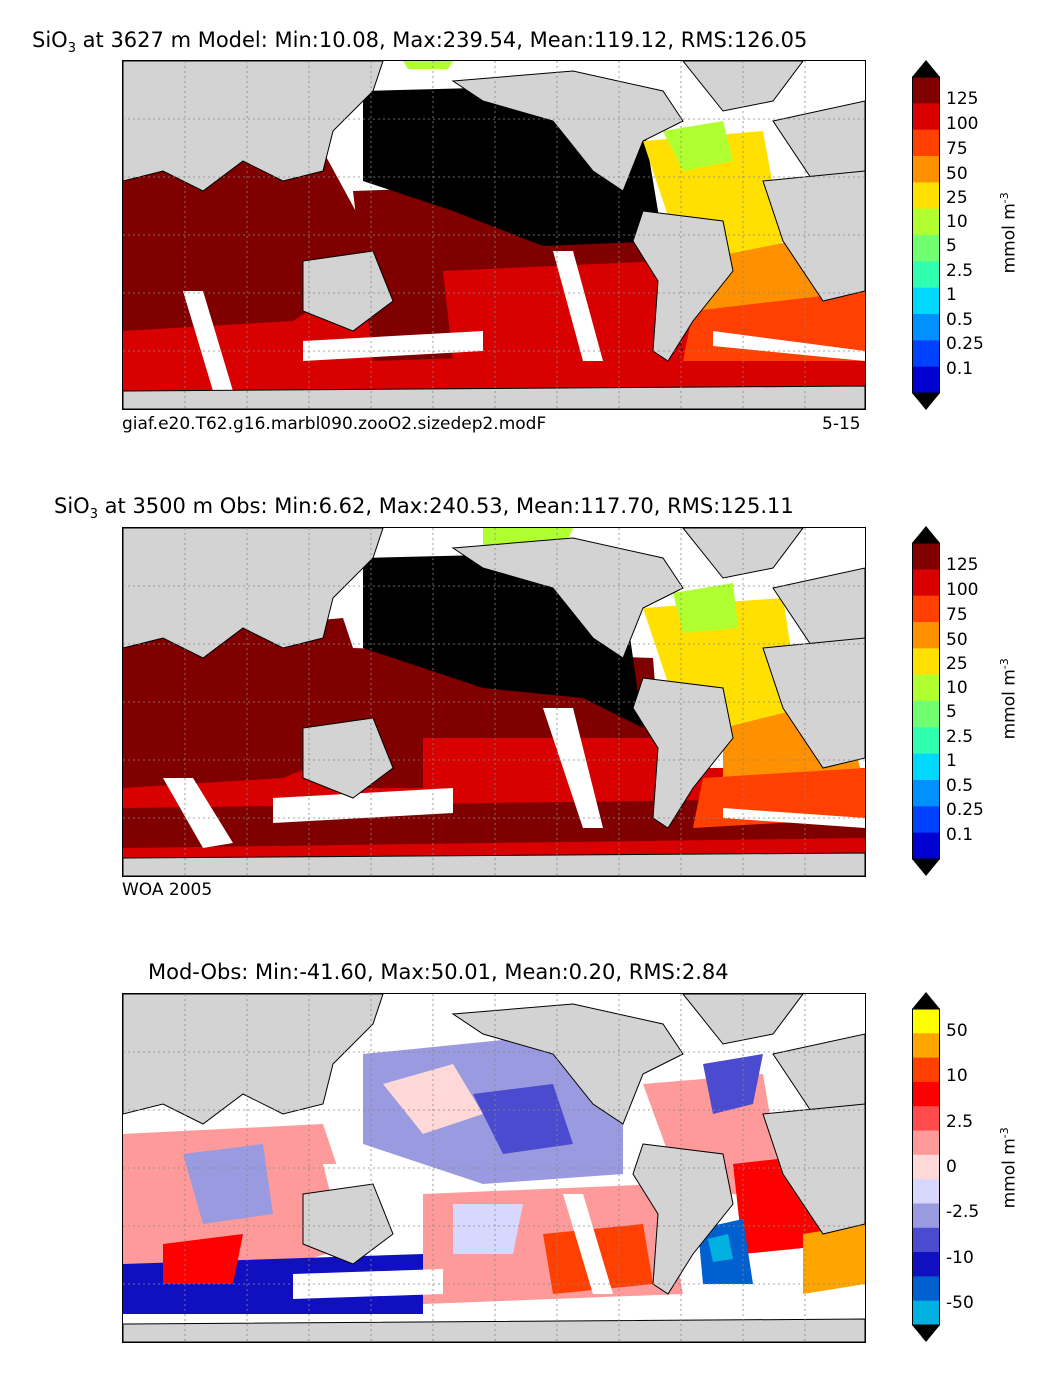 This screenshot has width=1055, height=1373. What do you see at coordinates (957, 222) in the screenshot?
I see `cb1-label: 10` at bounding box center [957, 222].